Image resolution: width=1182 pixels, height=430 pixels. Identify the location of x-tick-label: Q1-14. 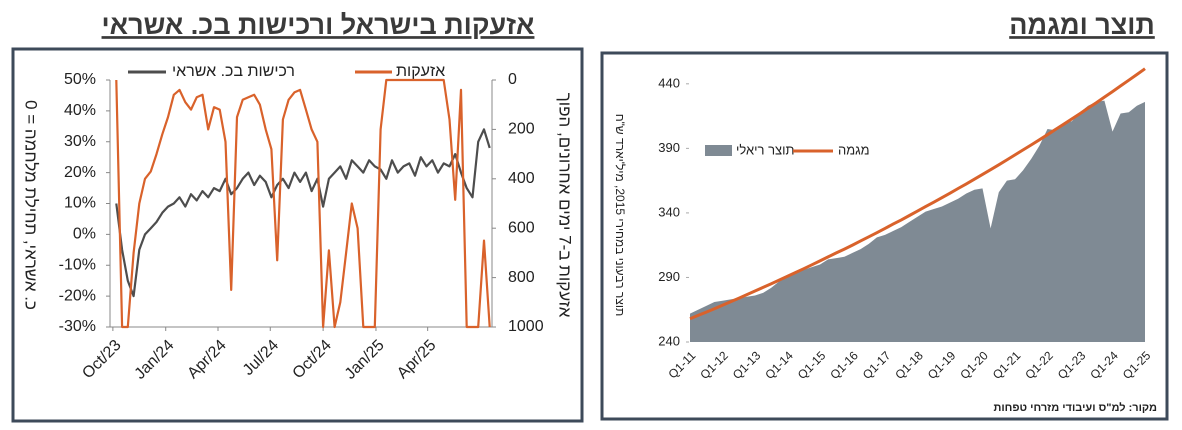
(779, 365).